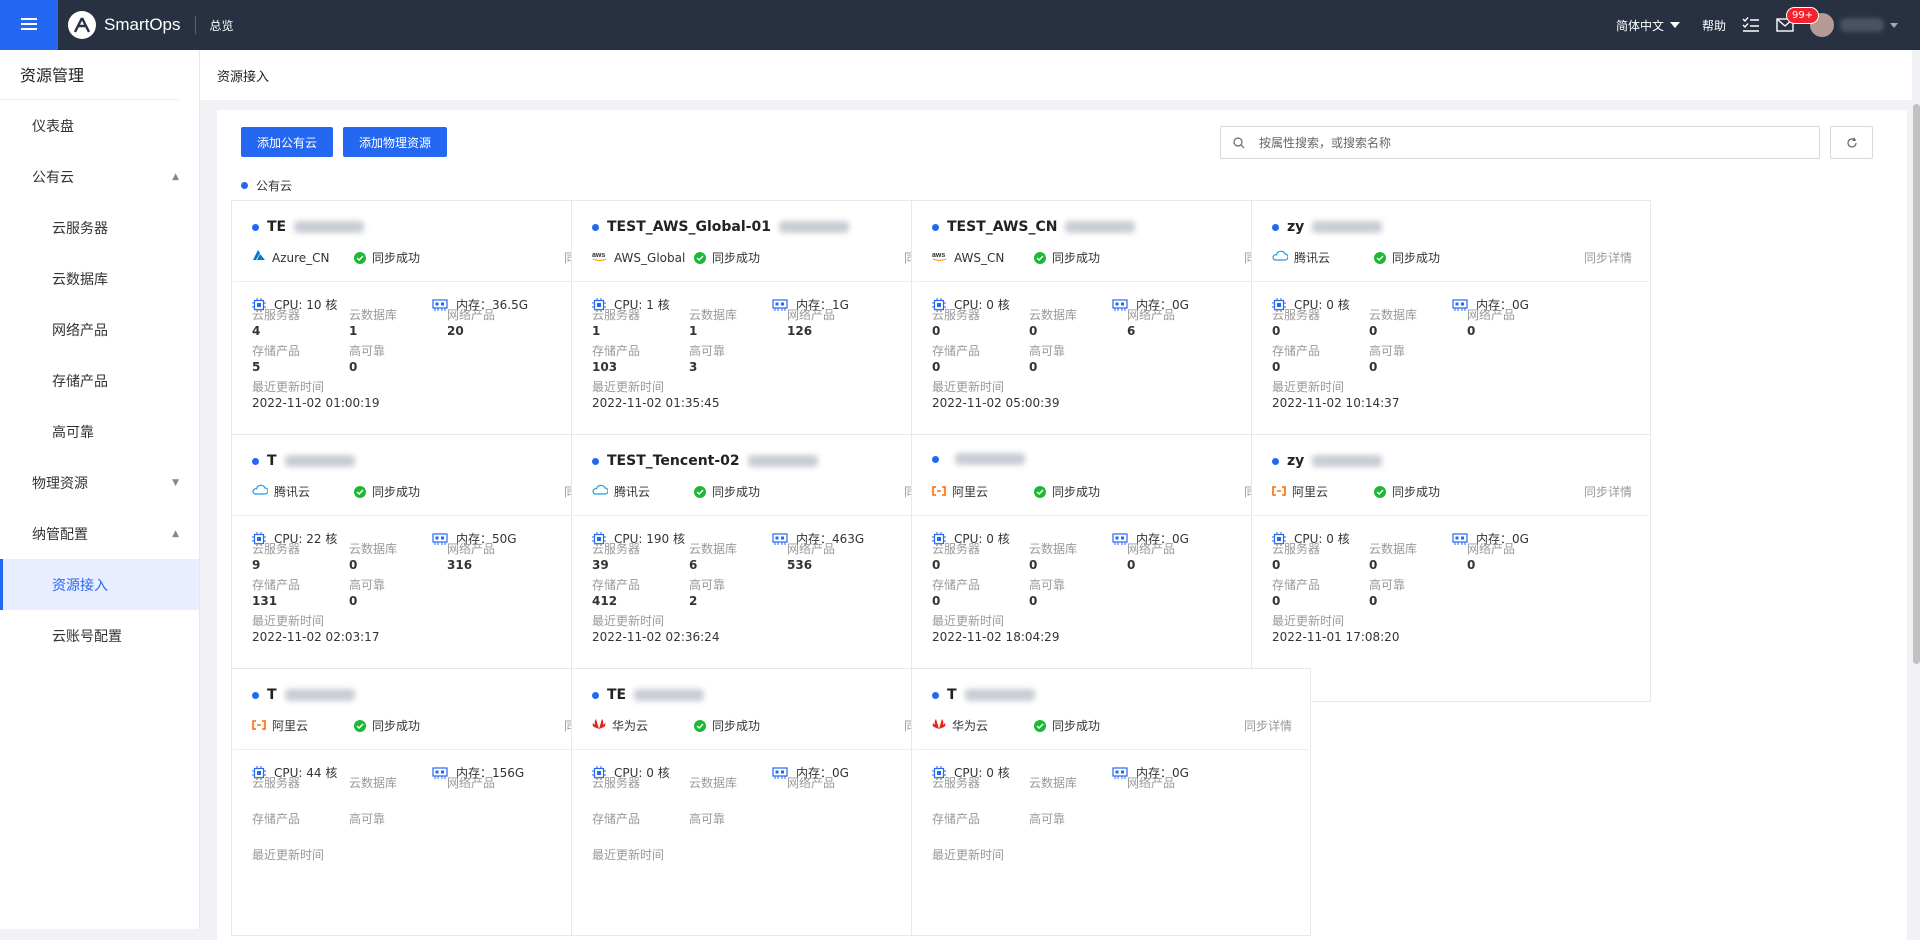  Describe the element at coordinates (999, 695) in the screenshot. I see `card-name-redacted` at that location.